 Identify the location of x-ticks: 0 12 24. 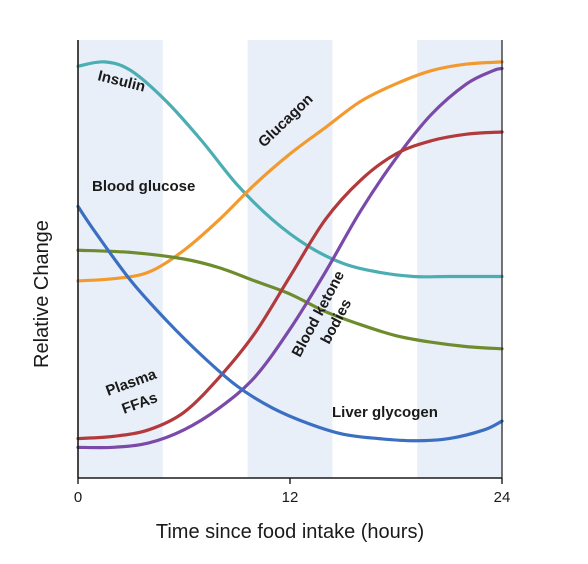
(292, 492).